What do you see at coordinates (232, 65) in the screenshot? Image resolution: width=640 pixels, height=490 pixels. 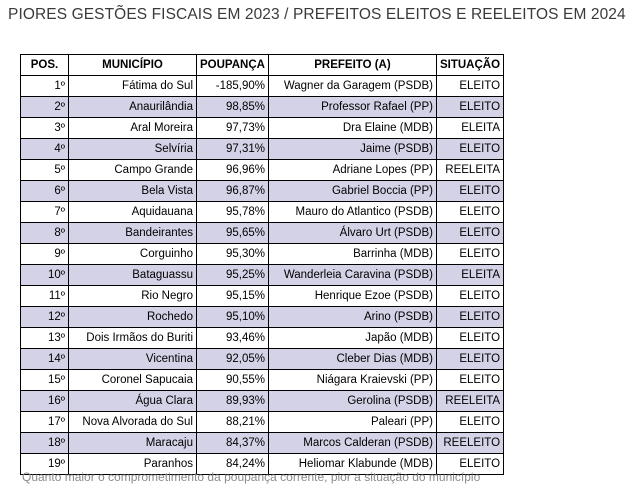 I see `header-savings: POUPANÇA` at bounding box center [232, 65].